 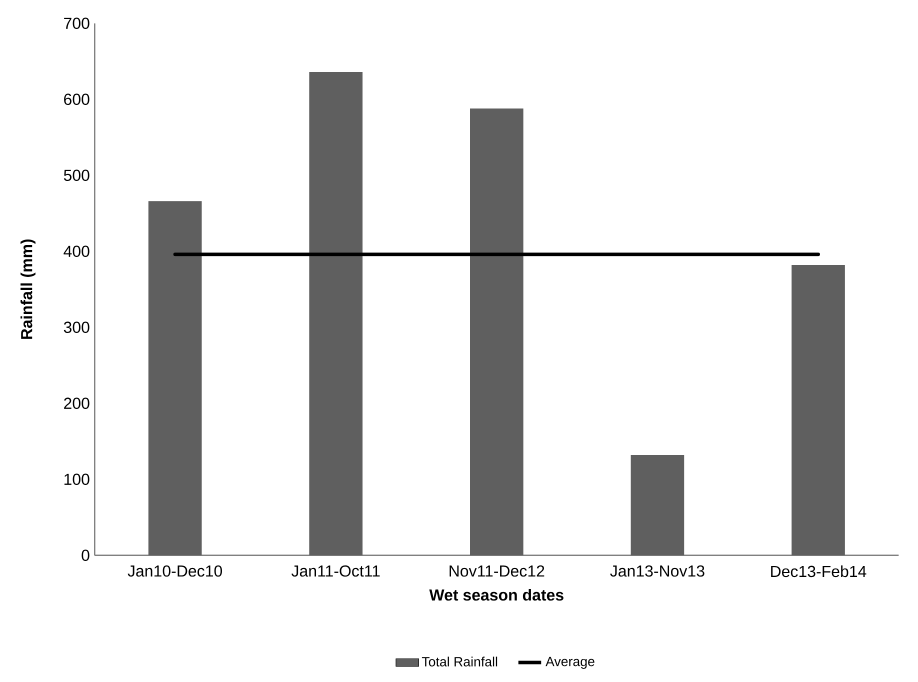 I want to click on y-tick-label: 600, so click(x=77, y=99).